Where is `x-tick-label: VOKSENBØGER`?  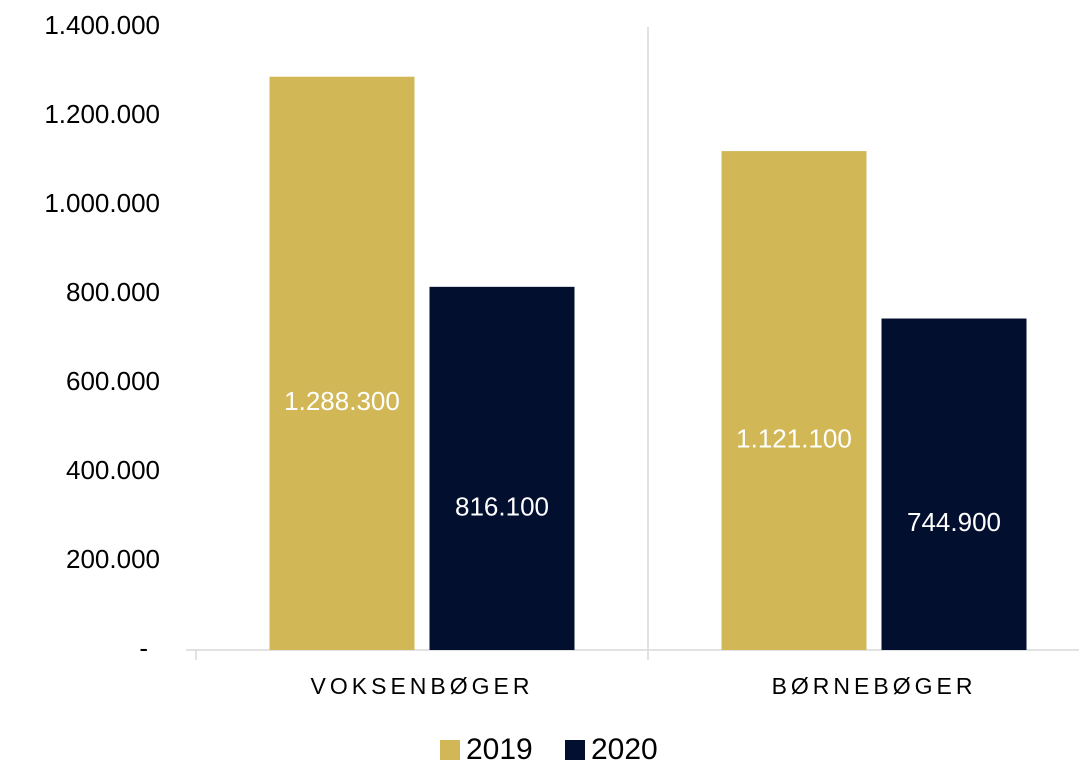
x-tick-label: VOKSENBØGER is located at coordinates (422, 686).